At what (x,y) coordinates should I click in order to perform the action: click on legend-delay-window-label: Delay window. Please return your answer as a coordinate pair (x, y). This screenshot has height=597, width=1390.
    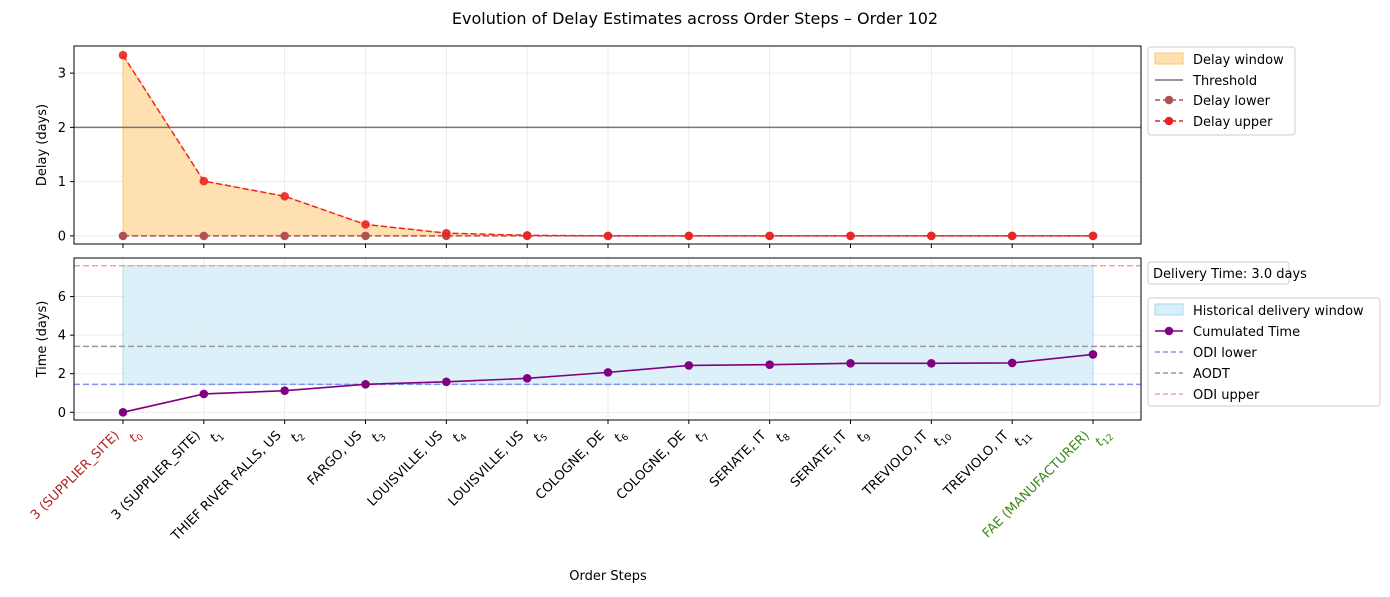
    Looking at the image, I should click on (1238, 60).